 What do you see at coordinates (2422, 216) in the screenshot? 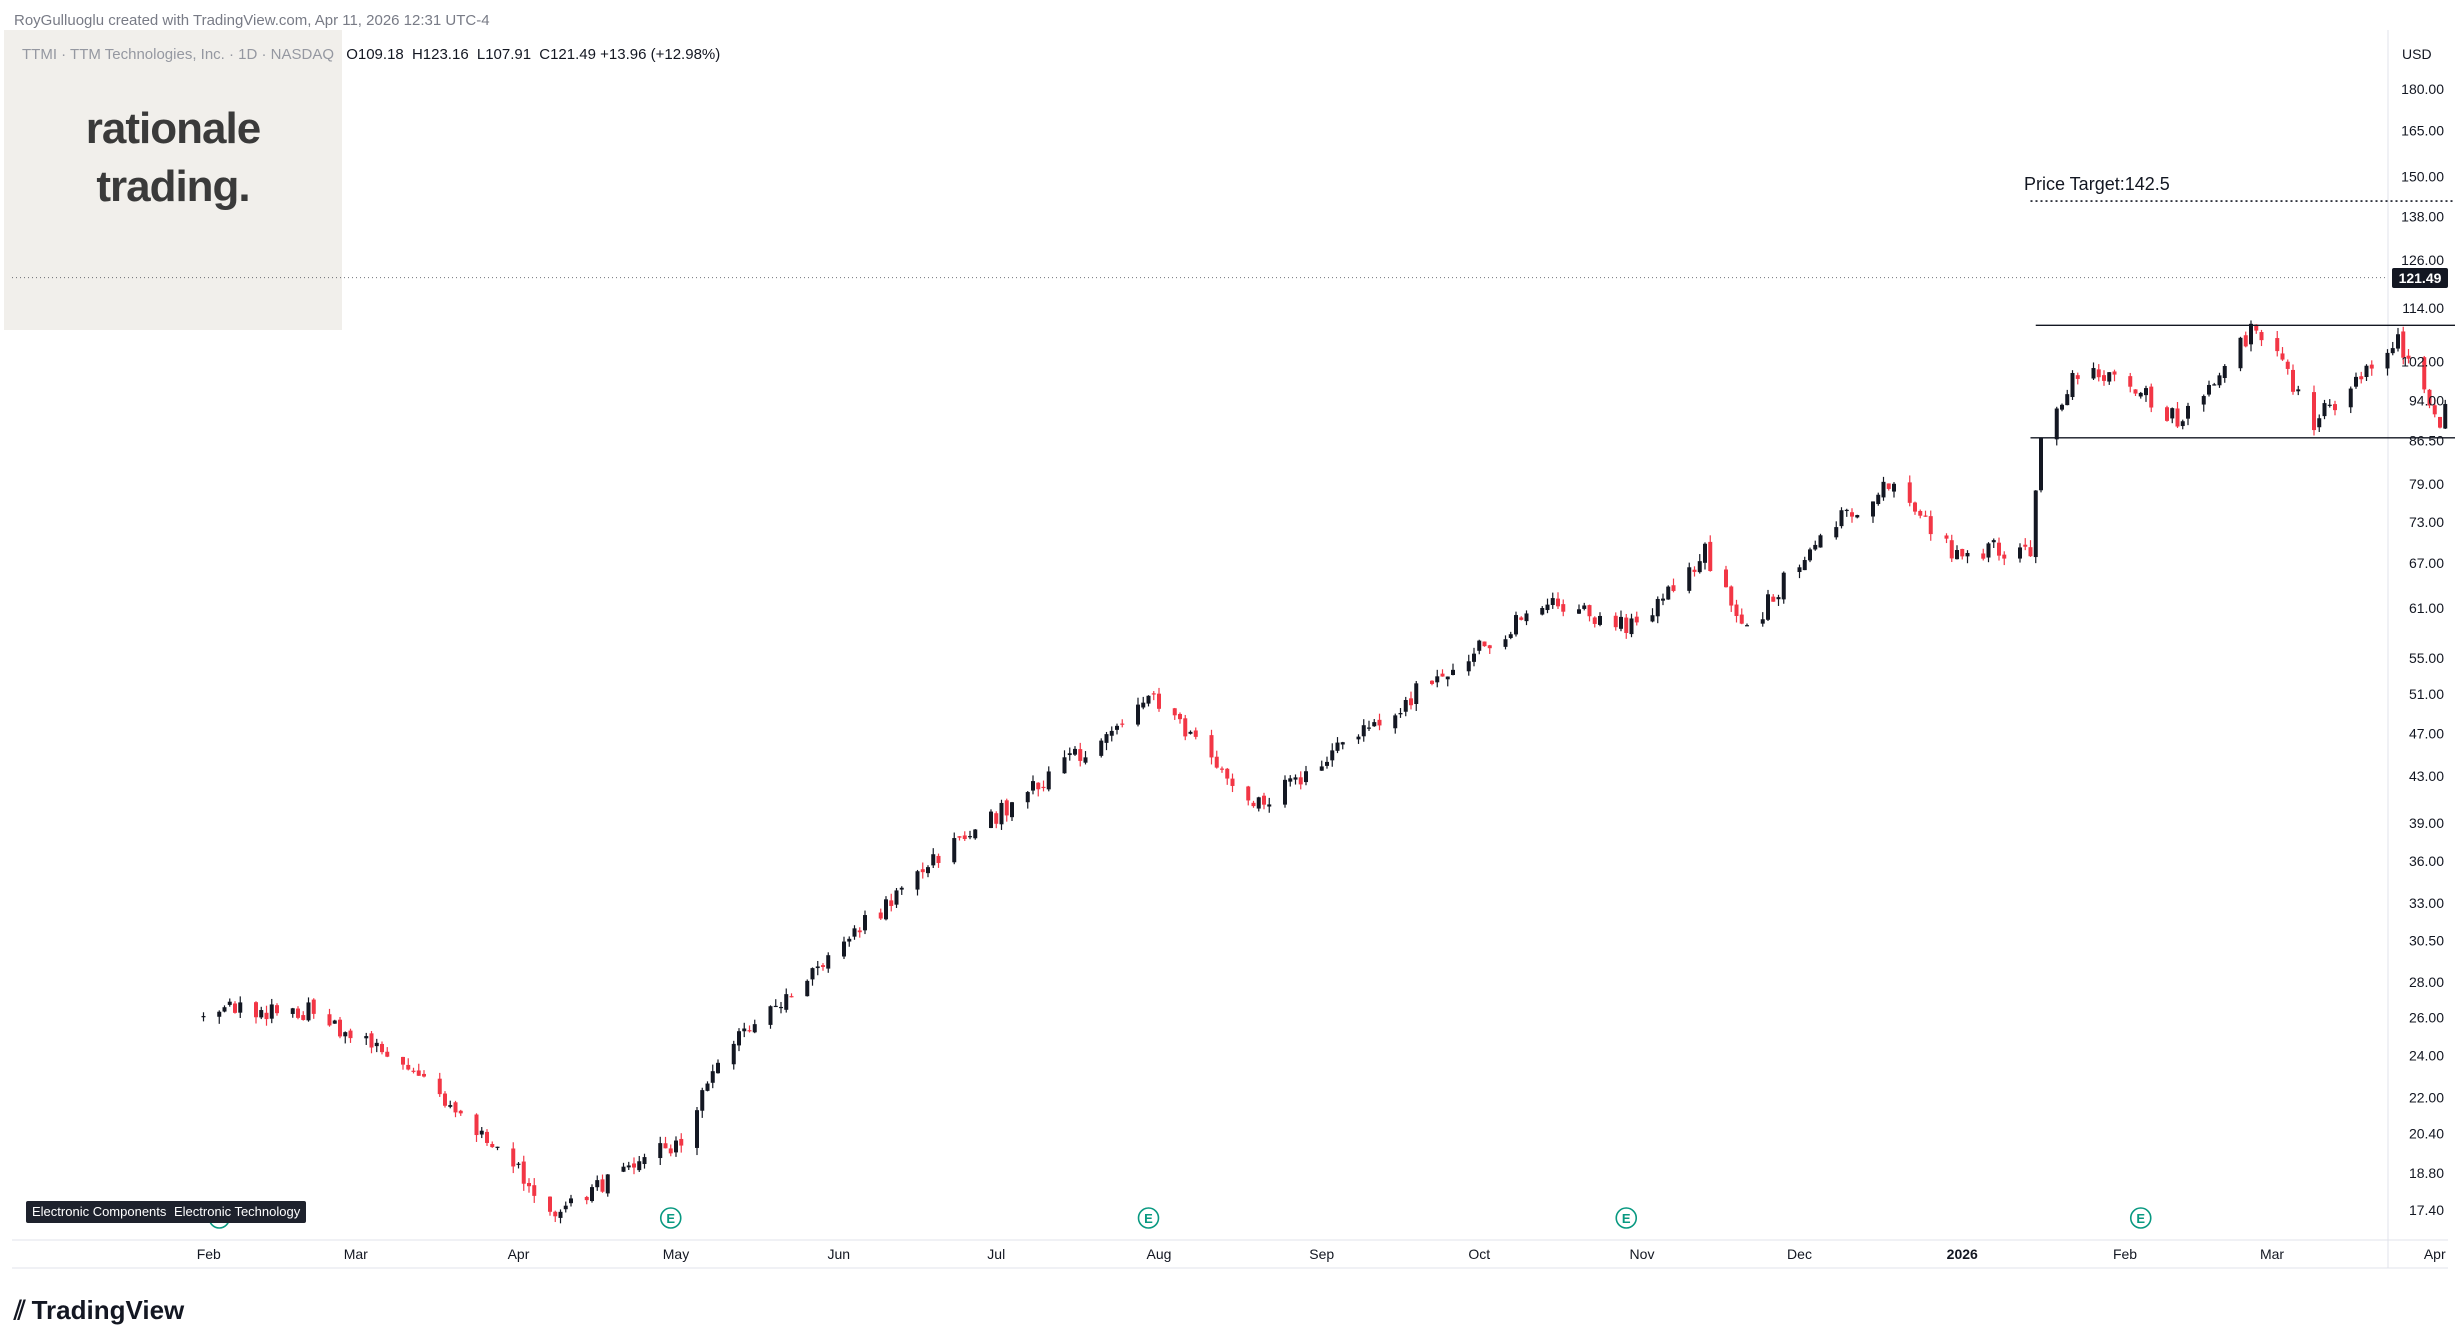
I see `y-tick-label: 138.00` at bounding box center [2422, 216].